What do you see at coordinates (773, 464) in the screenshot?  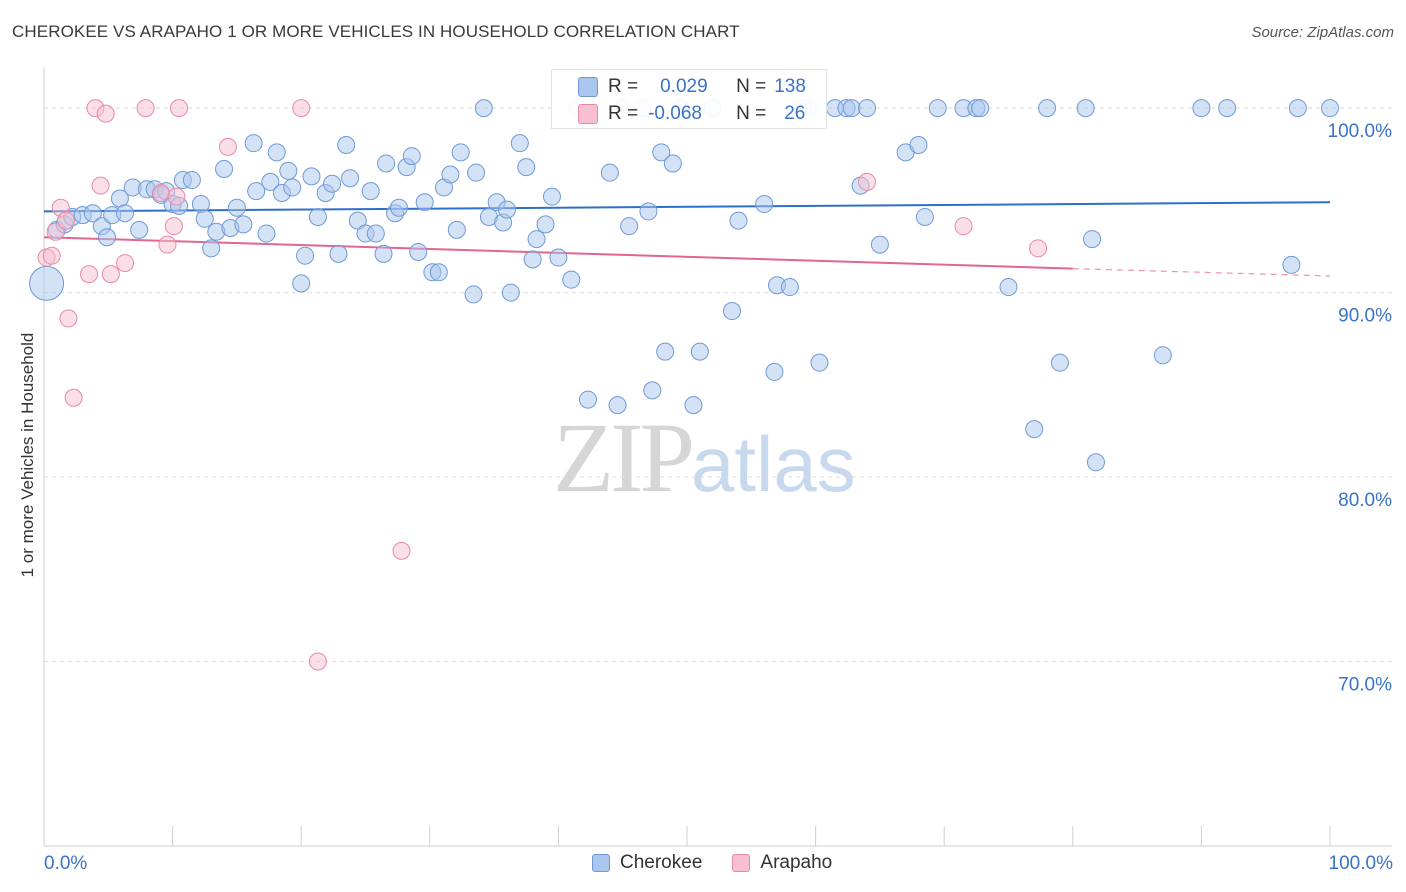 I see `watermark-atlas: atlas` at bounding box center [773, 464].